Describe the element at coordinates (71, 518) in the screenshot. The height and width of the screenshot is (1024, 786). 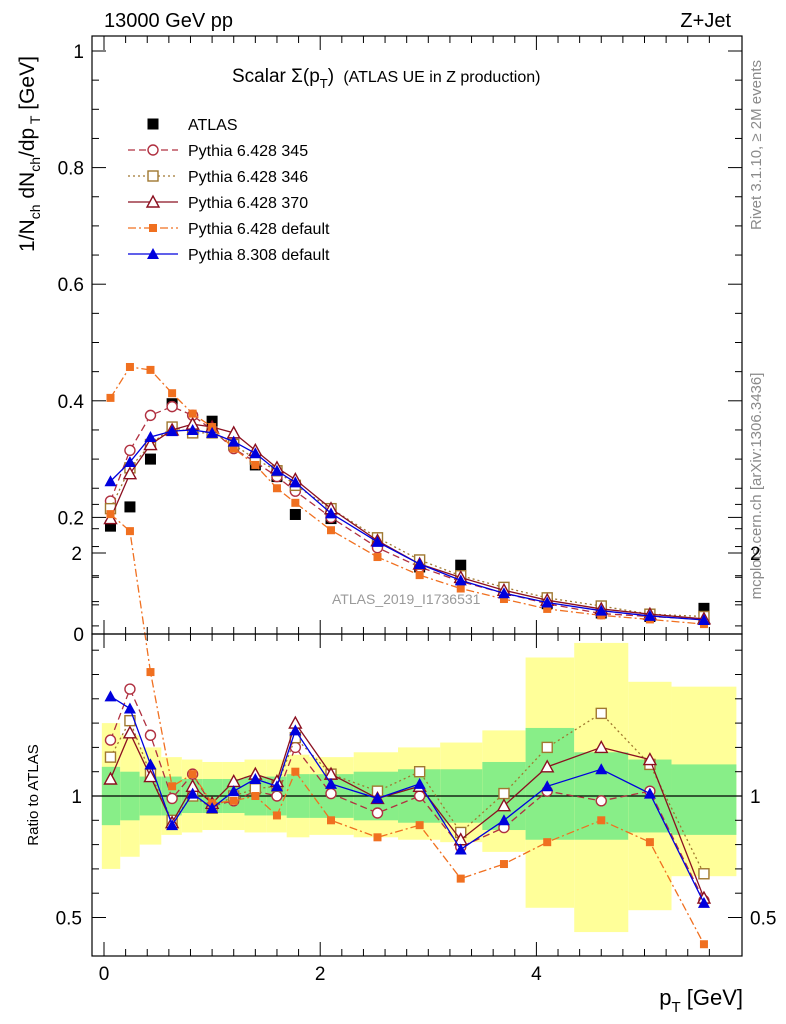
I see `main-y-tick-label: 0.2` at that location.